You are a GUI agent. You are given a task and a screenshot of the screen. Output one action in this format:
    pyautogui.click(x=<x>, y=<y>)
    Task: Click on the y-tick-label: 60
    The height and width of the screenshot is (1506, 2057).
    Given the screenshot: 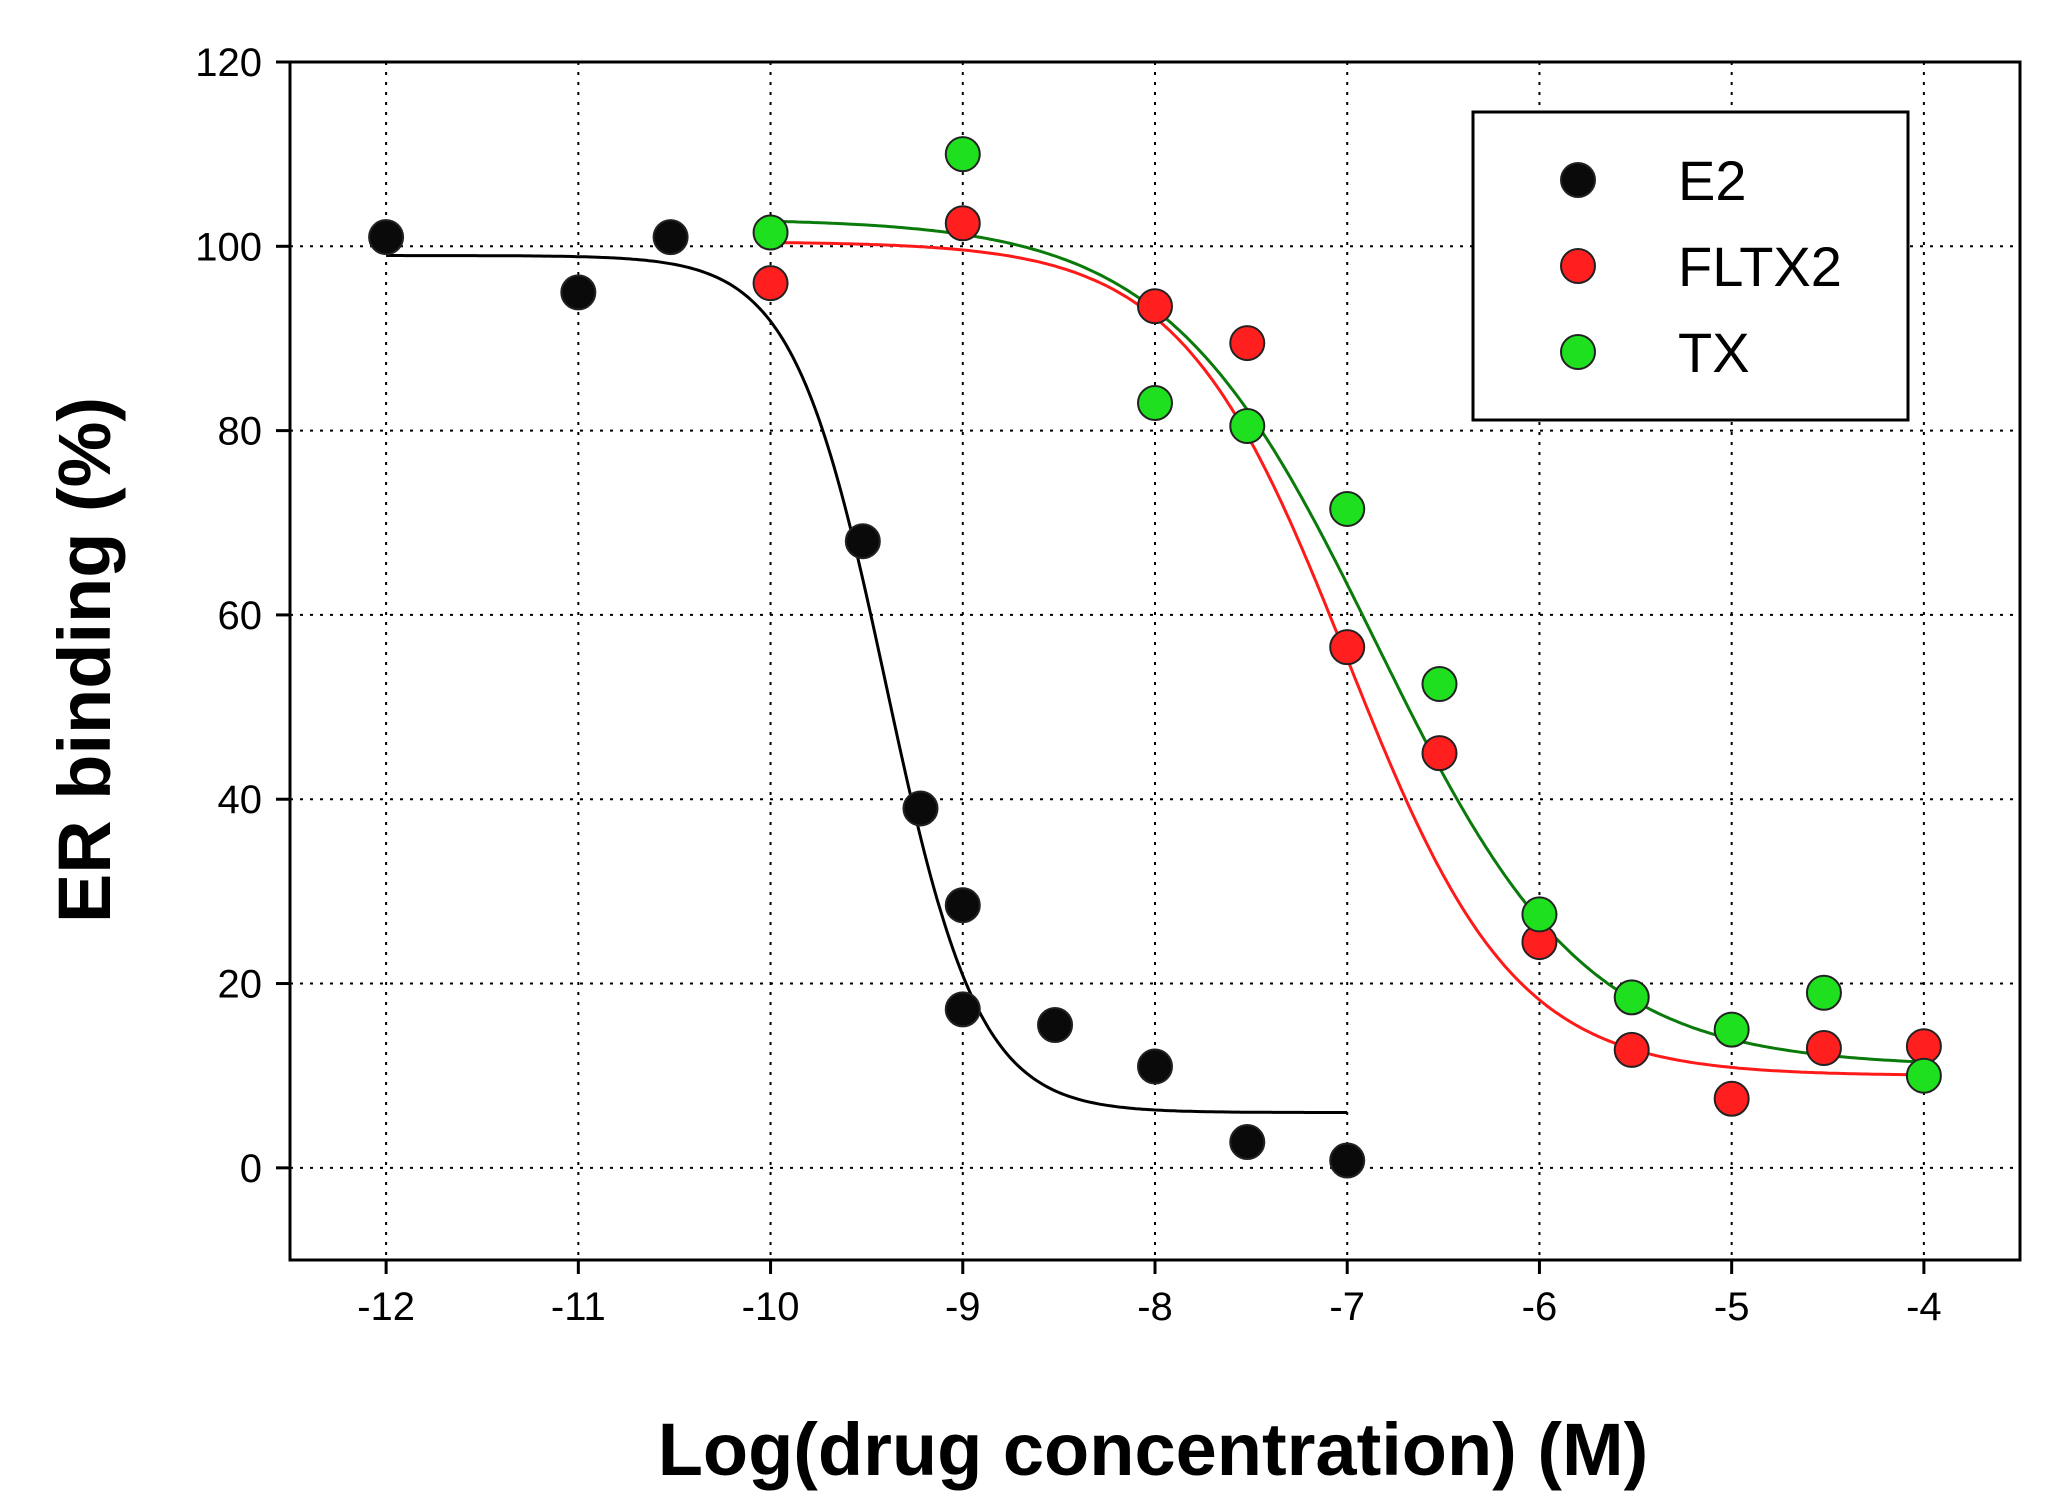 What is the action you would take?
    pyautogui.click(x=240, y=616)
    